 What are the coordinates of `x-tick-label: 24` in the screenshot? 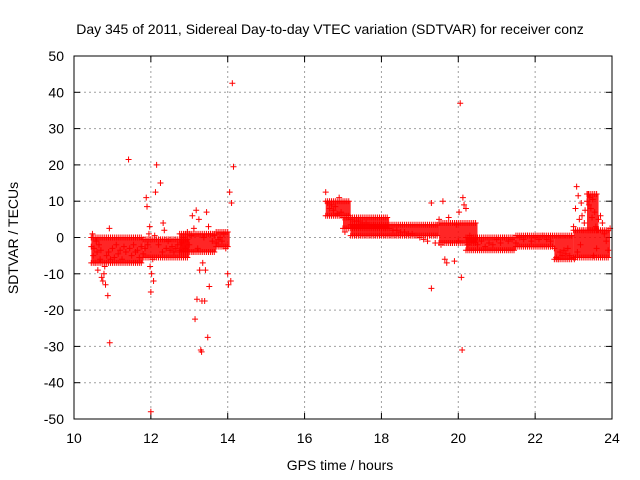 It's located at (612, 438).